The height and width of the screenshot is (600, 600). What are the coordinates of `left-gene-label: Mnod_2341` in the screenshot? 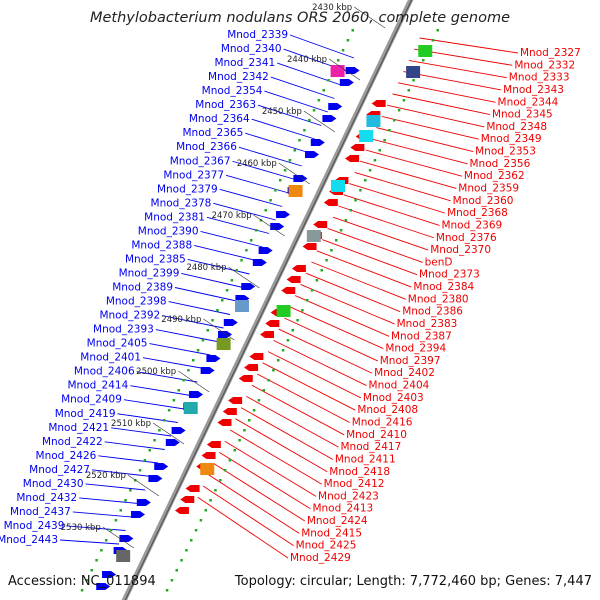 It's located at (244, 63).